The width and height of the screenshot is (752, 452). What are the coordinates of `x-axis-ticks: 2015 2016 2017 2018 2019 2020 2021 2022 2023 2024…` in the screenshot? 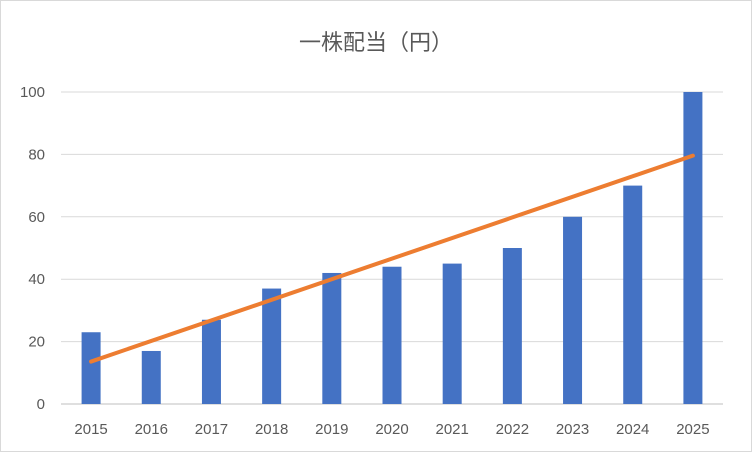 It's located at (391, 429).